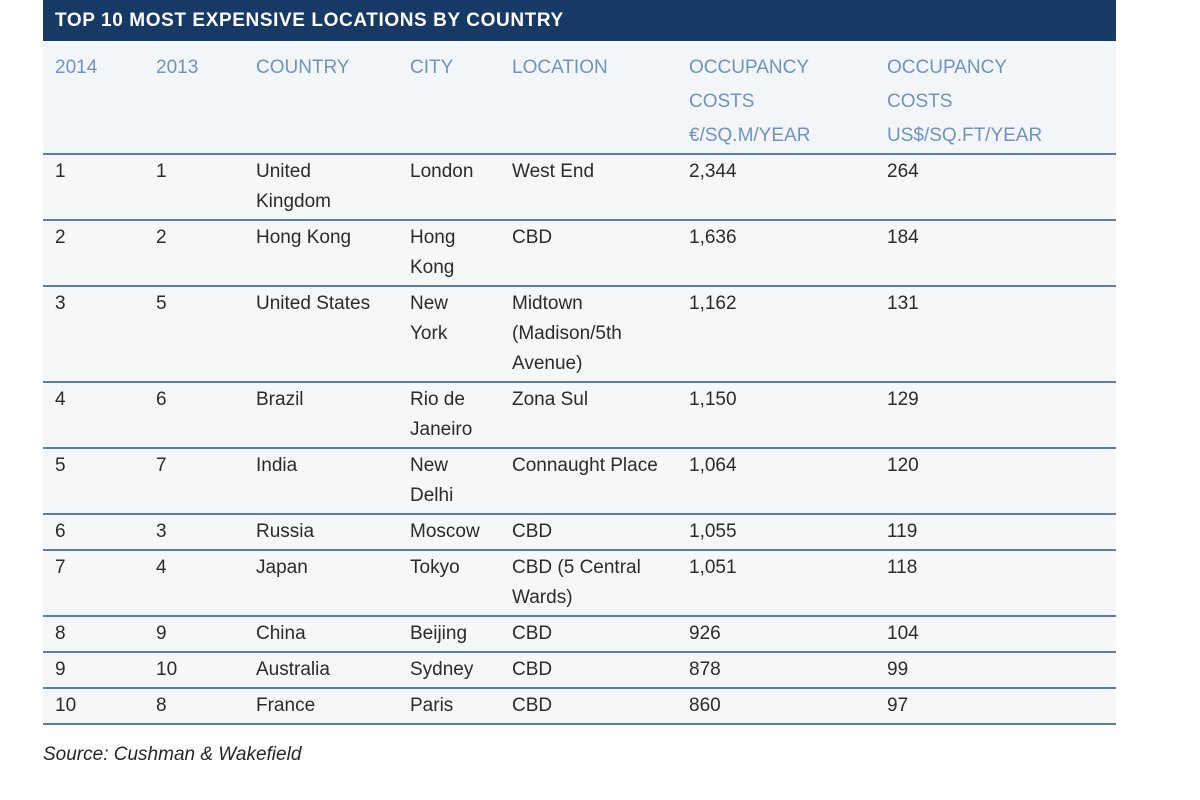  I want to click on table-row: 6 3 Russia Moscow CBD 1,055 119, so click(579, 532).